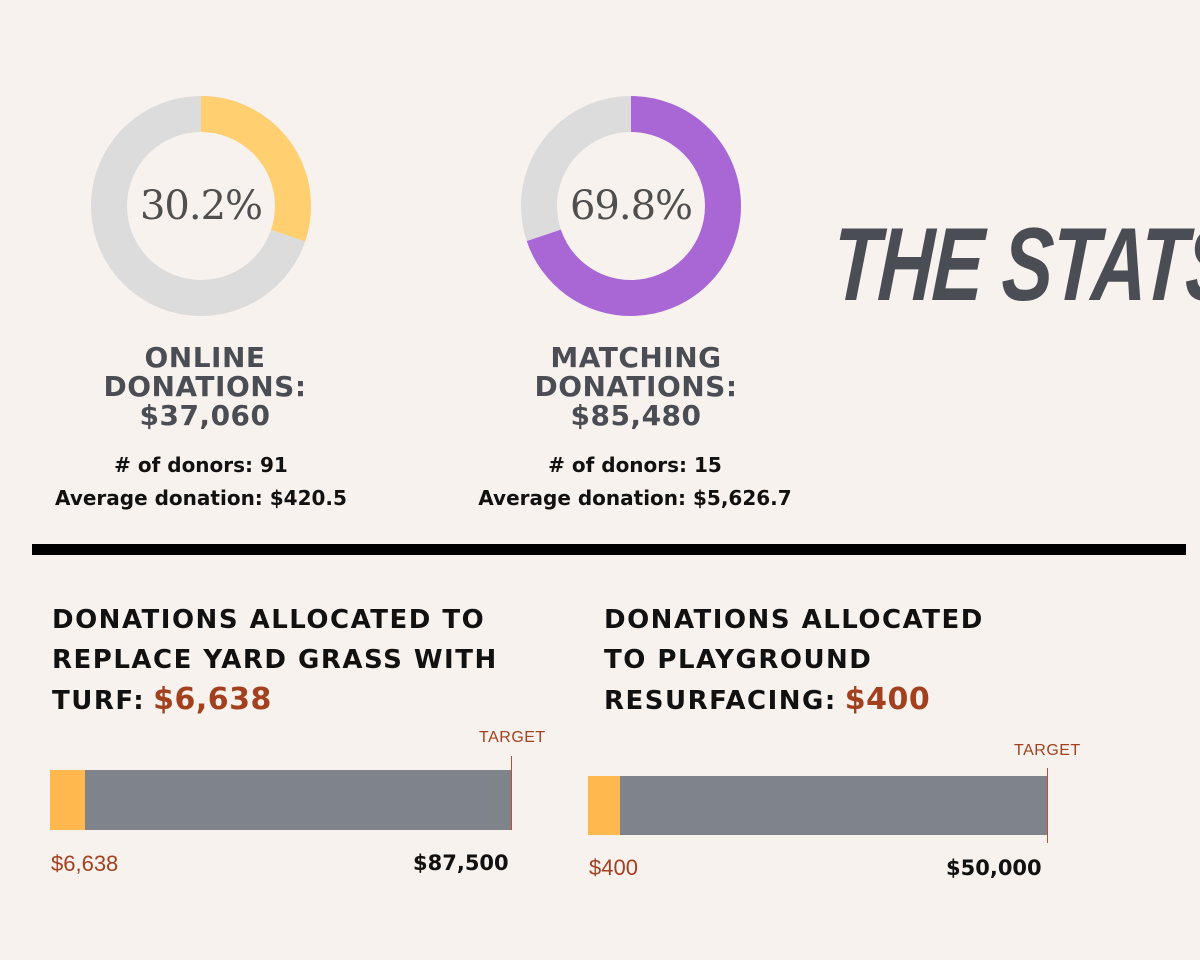 This screenshot has height=960, width=1200. What do you see at coordinates (205, 415) in the screenshot?
I see `online-title-amount: $37,060` at bounding box center [205, 415].